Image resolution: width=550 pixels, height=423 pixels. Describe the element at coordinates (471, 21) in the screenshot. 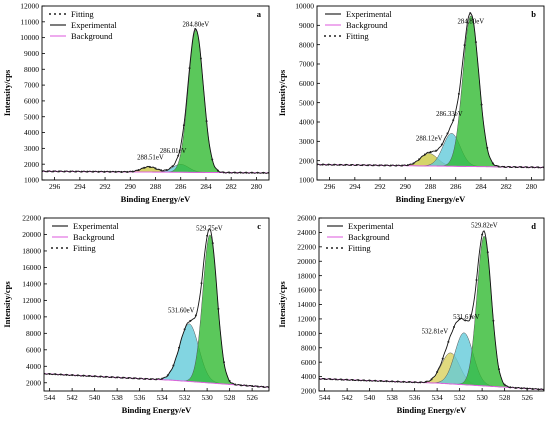

I see `peak-label-b-0: 284.80eV` at that location.